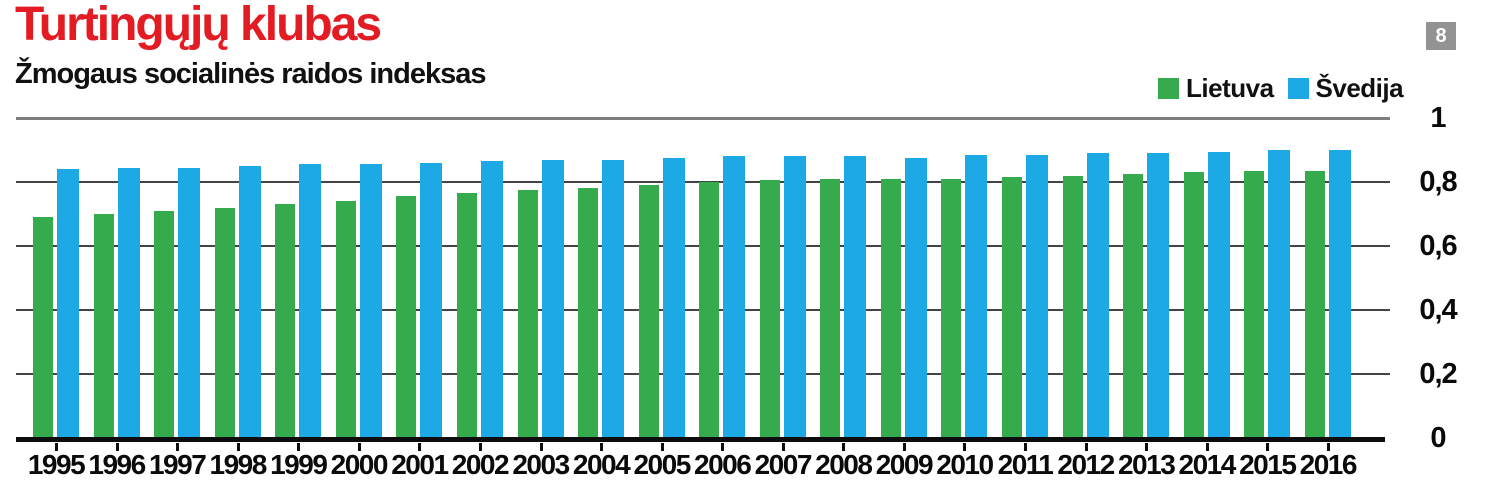  I want to click on year-group-1998: 1998, so click(238, 299).